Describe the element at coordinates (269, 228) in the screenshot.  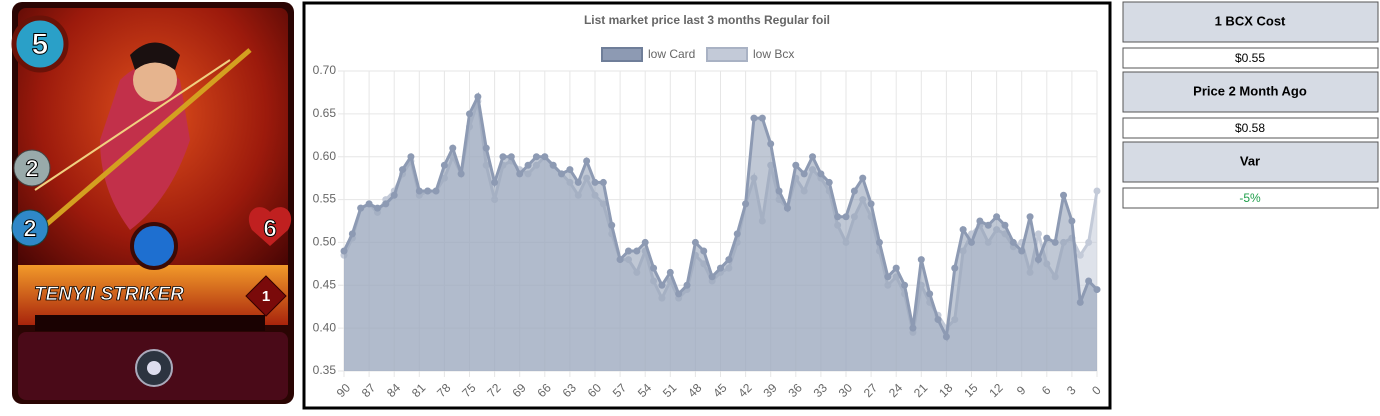
I see `health: 6` at that location.